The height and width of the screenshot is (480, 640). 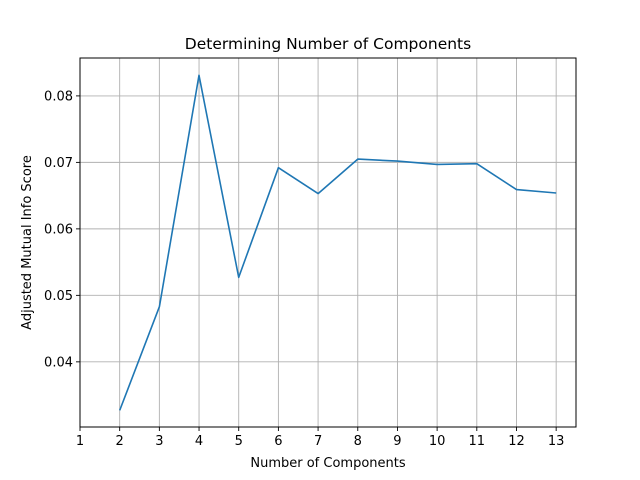 What do you see at coordinates (120, 441) in the screenshot?
I see `x-tick-label: 2` at bounding box center [120, 441].